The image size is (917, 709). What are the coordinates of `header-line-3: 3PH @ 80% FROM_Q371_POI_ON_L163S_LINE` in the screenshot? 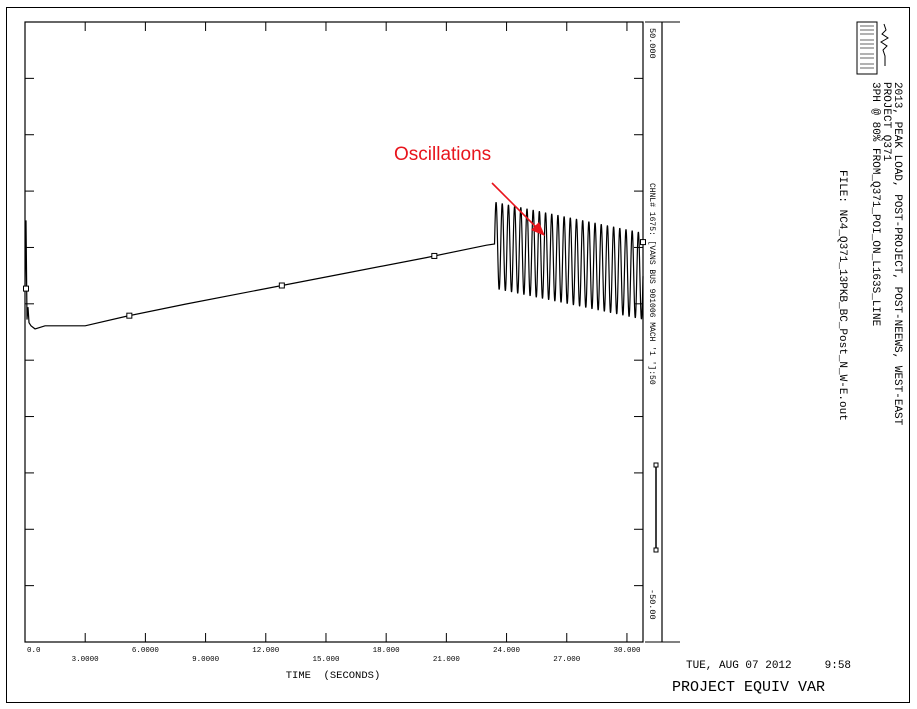 It's located at (875, 204).